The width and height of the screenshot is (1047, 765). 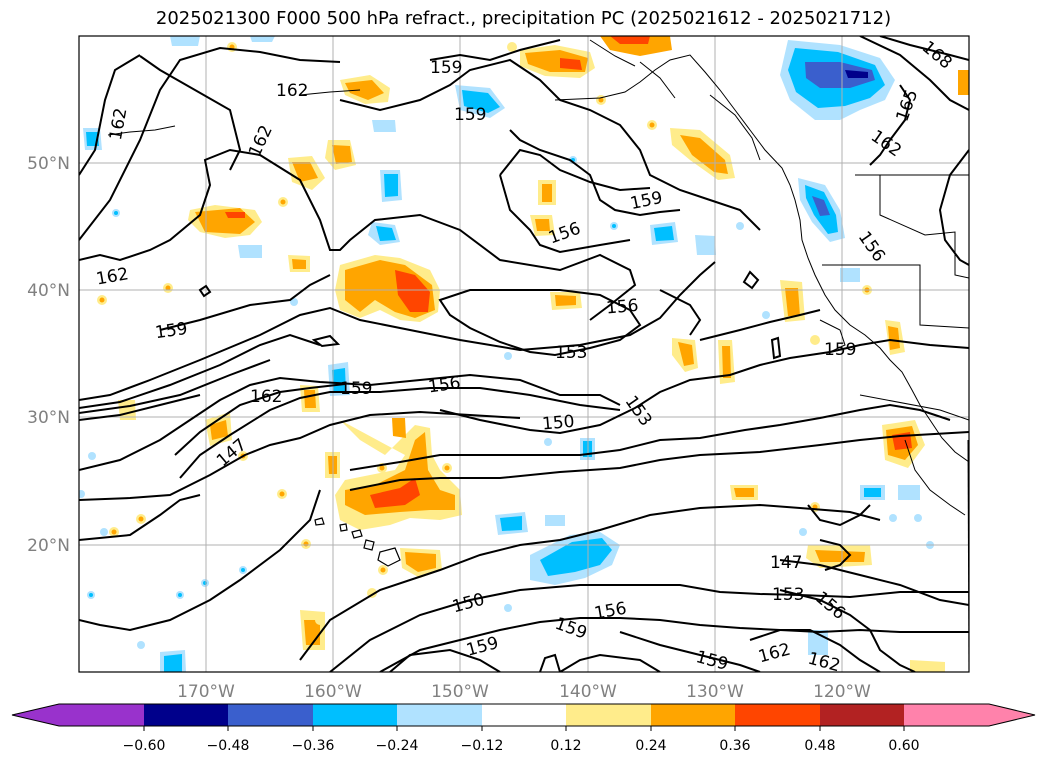 I want to click on colorbar-tick-label: −0.60, so click(x=144, y=746).